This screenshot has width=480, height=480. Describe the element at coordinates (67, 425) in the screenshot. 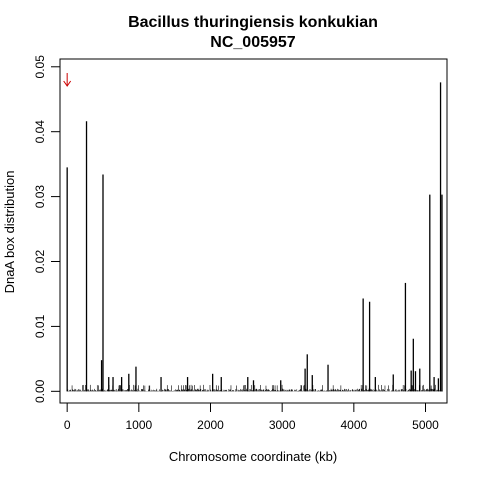

I see `x-tick-label: 0` at that location.